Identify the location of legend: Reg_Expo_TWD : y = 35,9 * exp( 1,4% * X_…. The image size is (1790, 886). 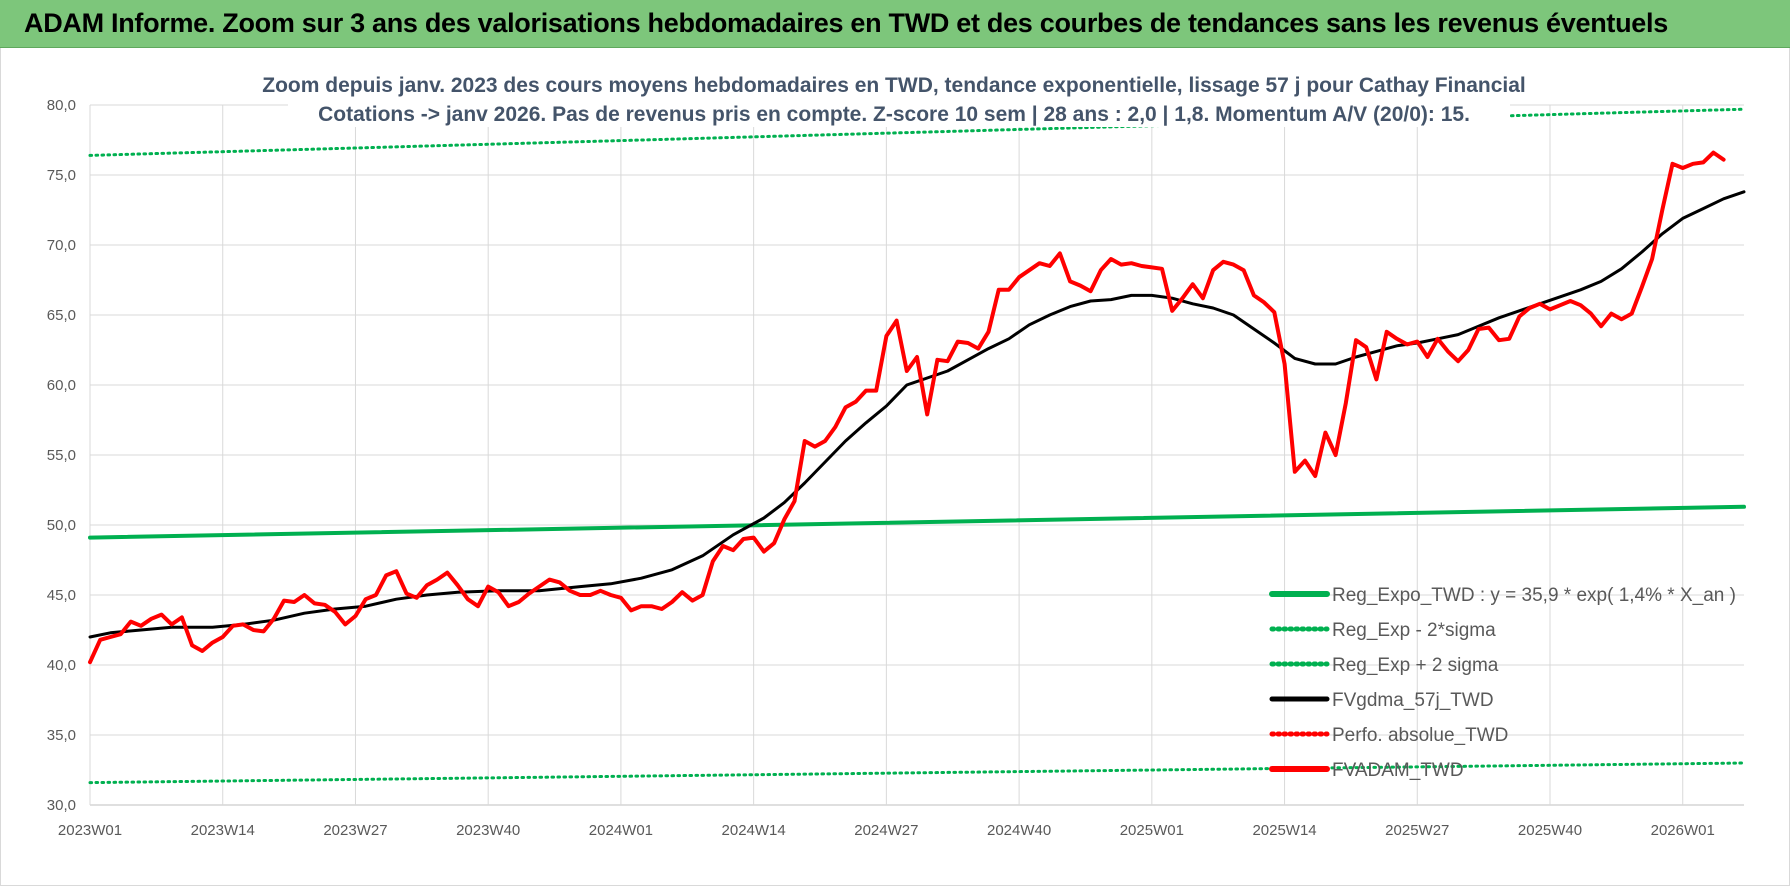
(1502, 683).